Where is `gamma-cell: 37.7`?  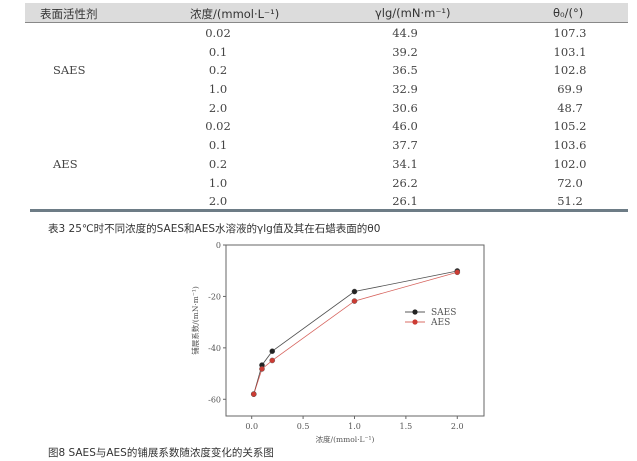
gamma-cell: 37.7 is located at coordinates (405, 145).